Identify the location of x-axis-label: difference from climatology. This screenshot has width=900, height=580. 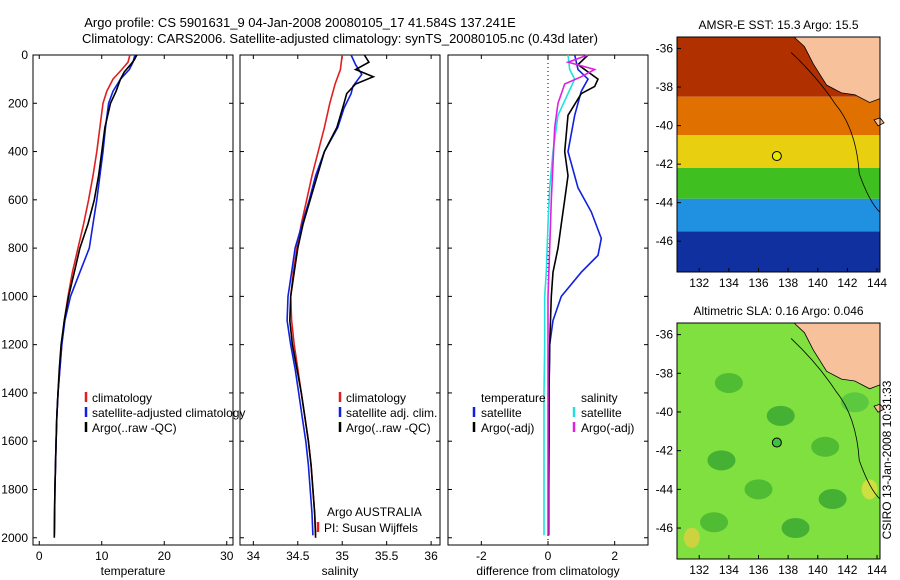
(547, 571).